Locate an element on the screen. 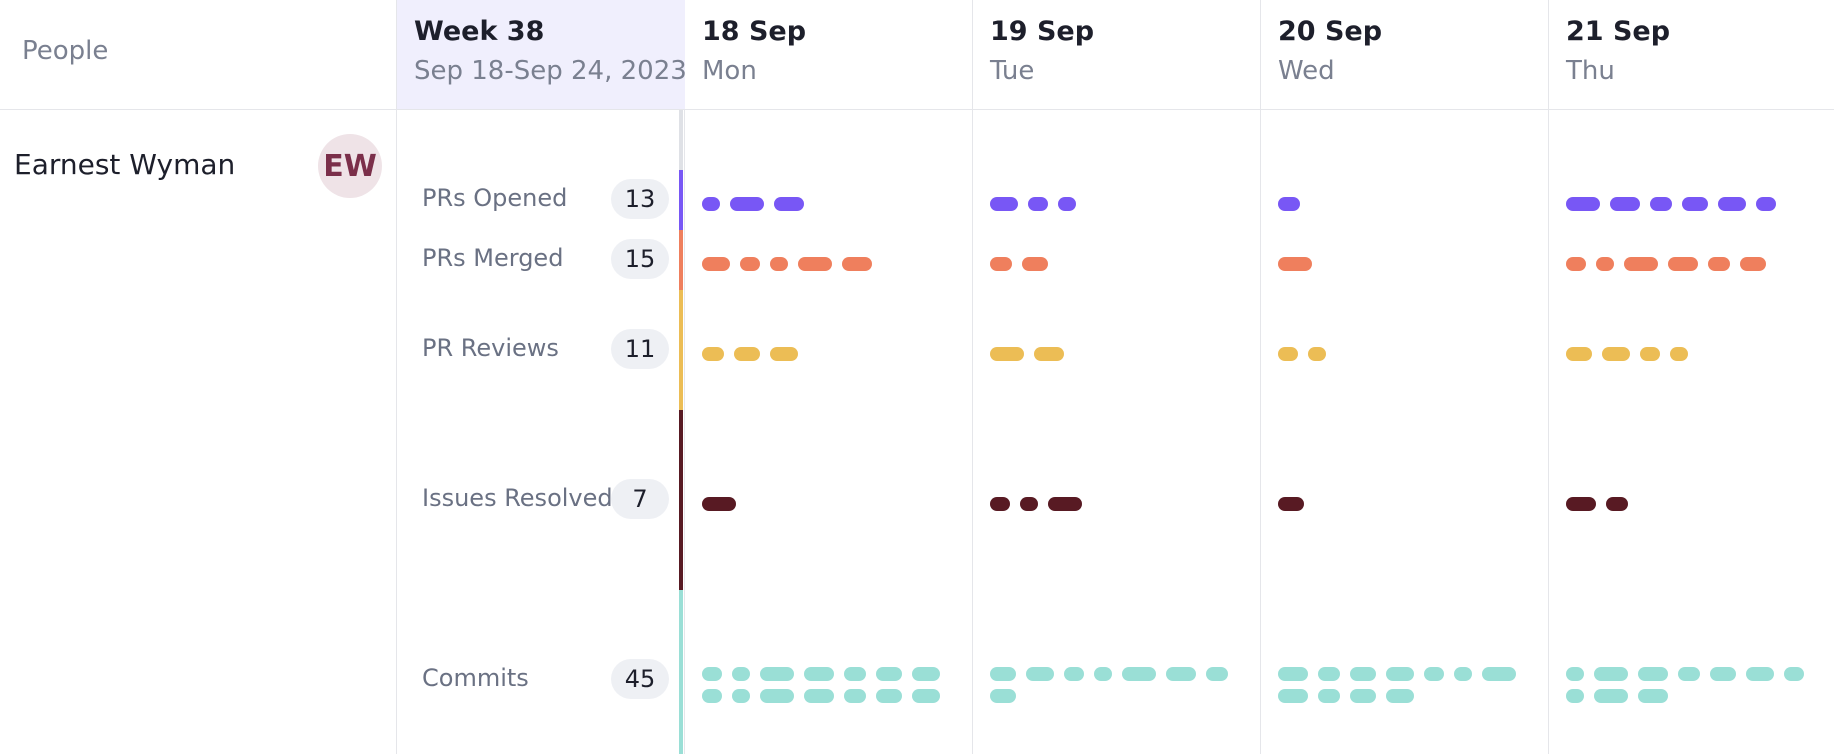 This screenshot has width=1834, height=754. day-weekday: Wed is located at coordinates (1306, 71).